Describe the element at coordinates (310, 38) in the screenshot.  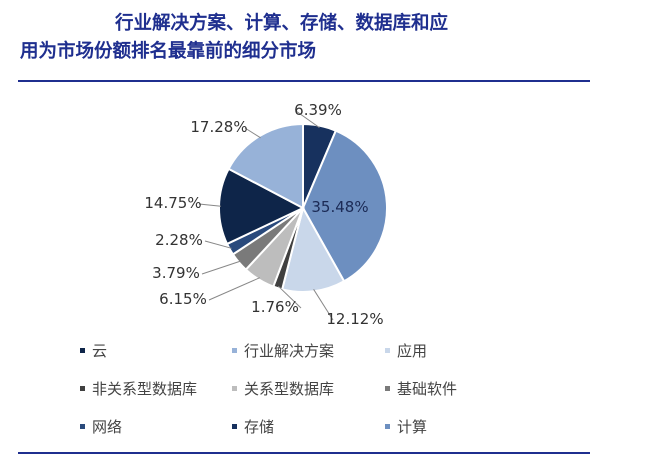
I see `chart-title: 行业解决方案、计算、存储、数据库和应 用为市场份额排名最靠前的细分市场` at that location.